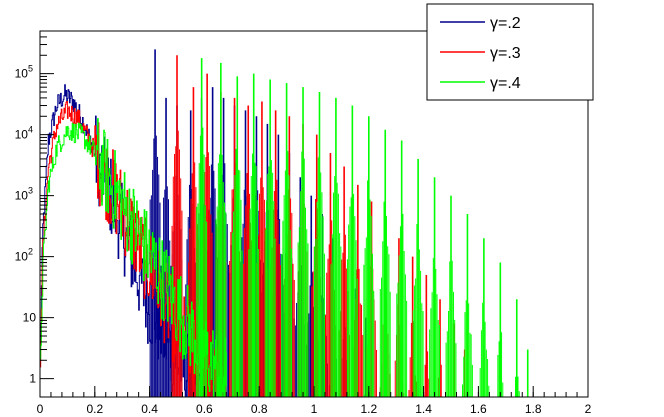 The image size is (664, 417). I want to click on x-tick-label: 1.2, so click(368, 409).